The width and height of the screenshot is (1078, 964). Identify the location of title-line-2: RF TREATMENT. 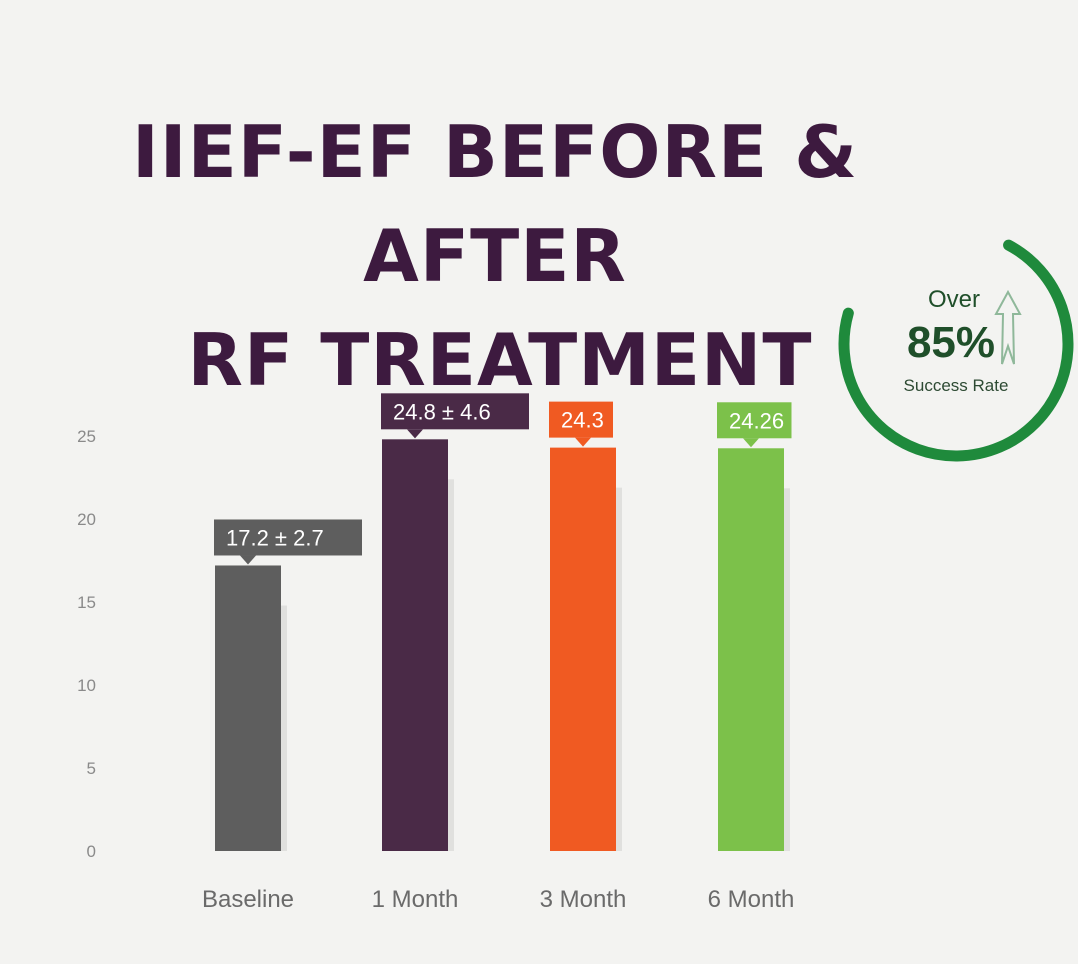
(500, 360).